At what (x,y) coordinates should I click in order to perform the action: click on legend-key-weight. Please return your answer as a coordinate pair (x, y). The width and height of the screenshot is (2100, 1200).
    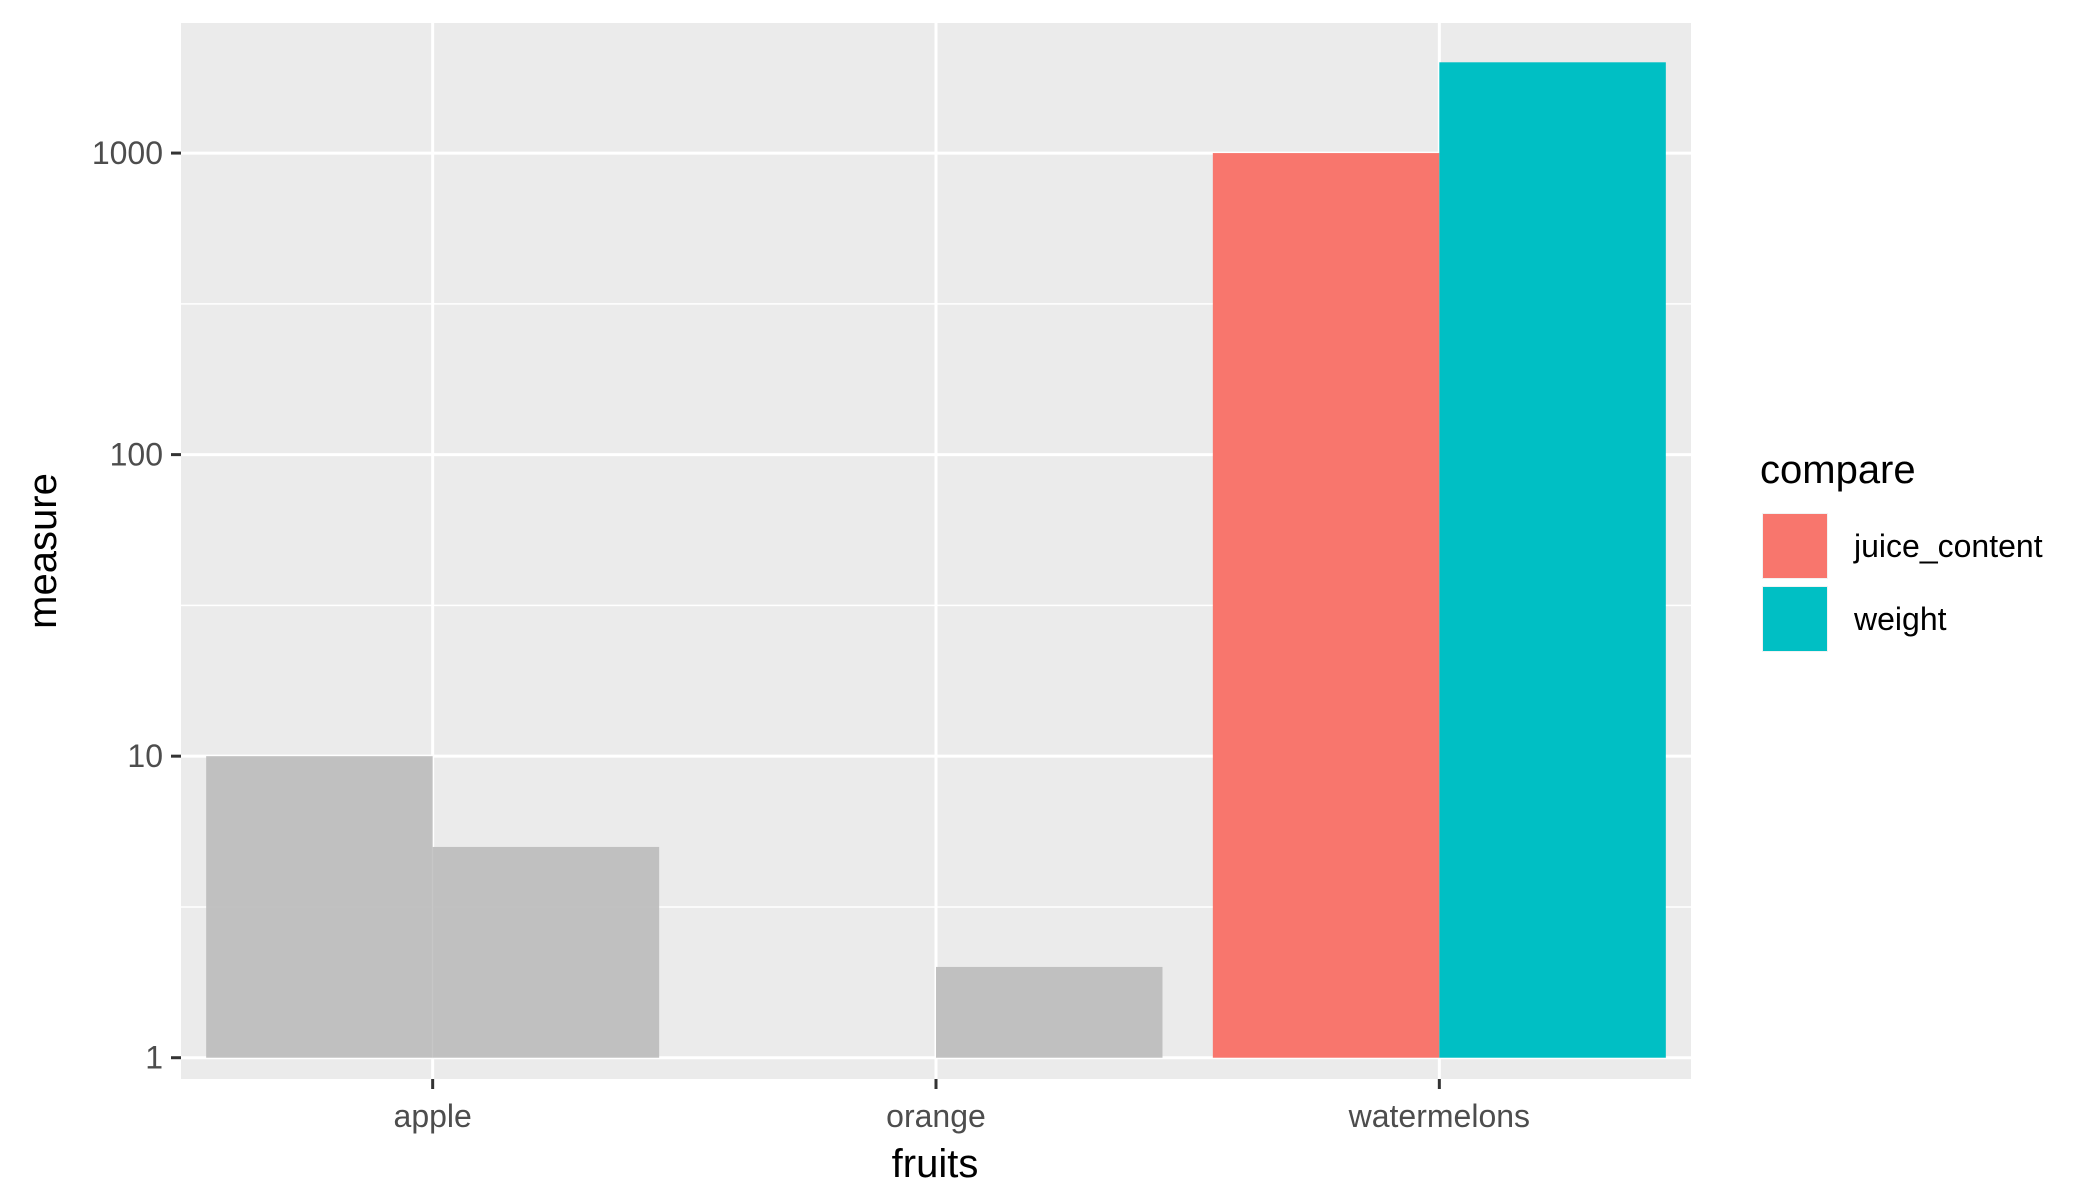
    Looking at the image, I should click on (1795, 619).